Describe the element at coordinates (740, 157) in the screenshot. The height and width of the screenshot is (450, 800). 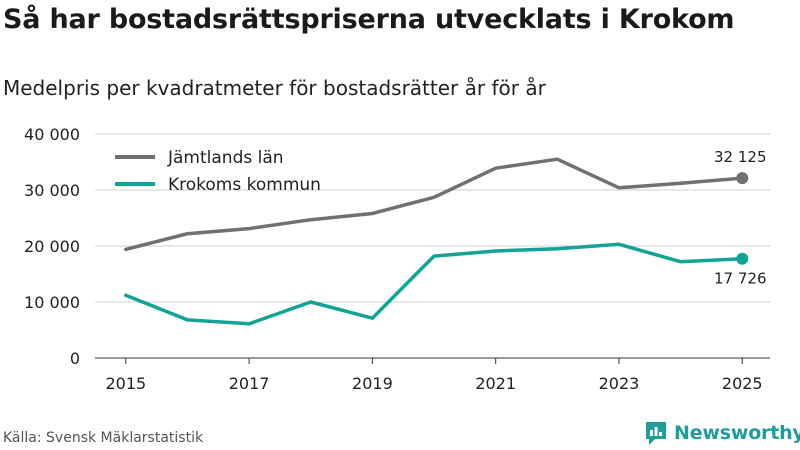
I see `data-label: 32 125` at that location.